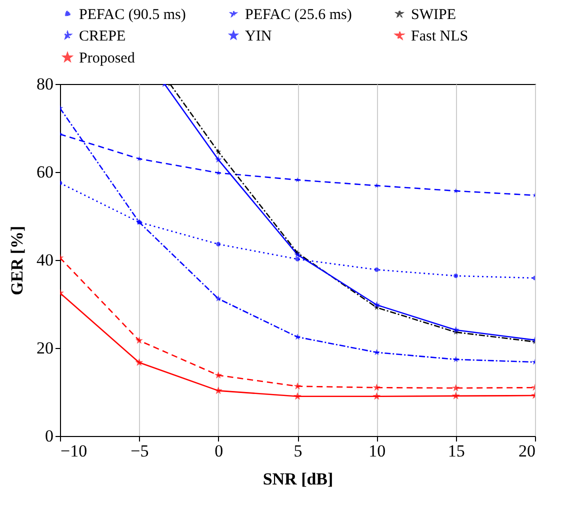 Image resolution: width=569 pixels, height=506 pixels. I want to click on legend-label: Proposed, so click(107, 58).